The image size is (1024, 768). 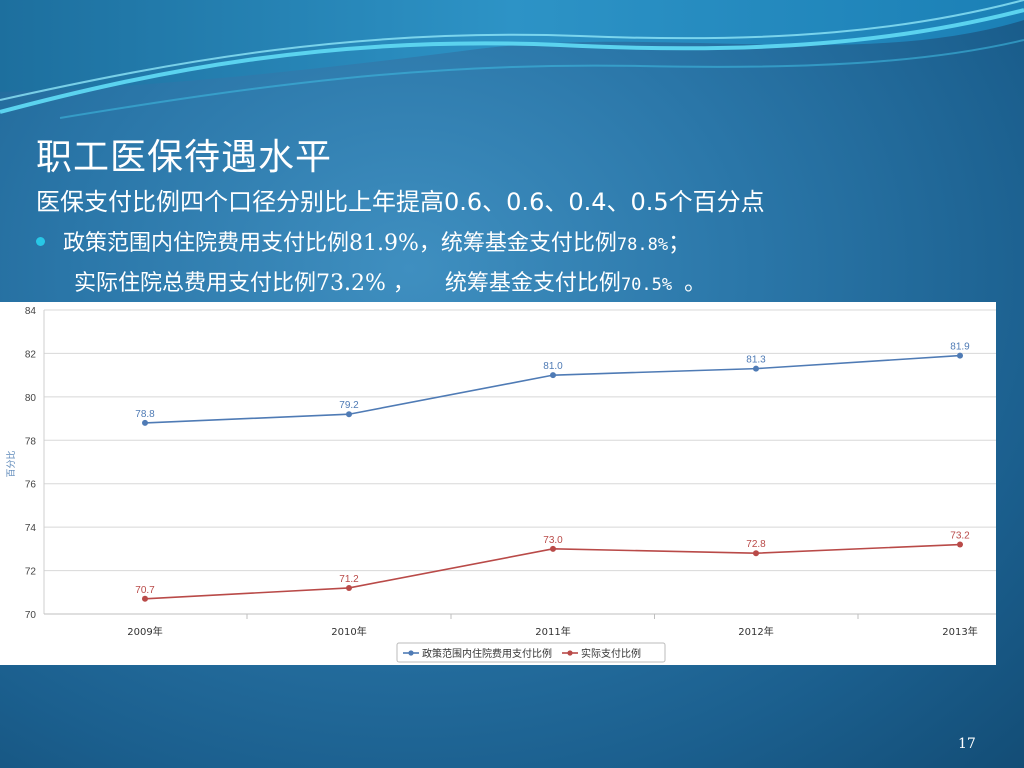 What do you see at coordinates (31, 311) in the screenshot?
I see `y-tick-label: 84` at bounding box center [31, 311].